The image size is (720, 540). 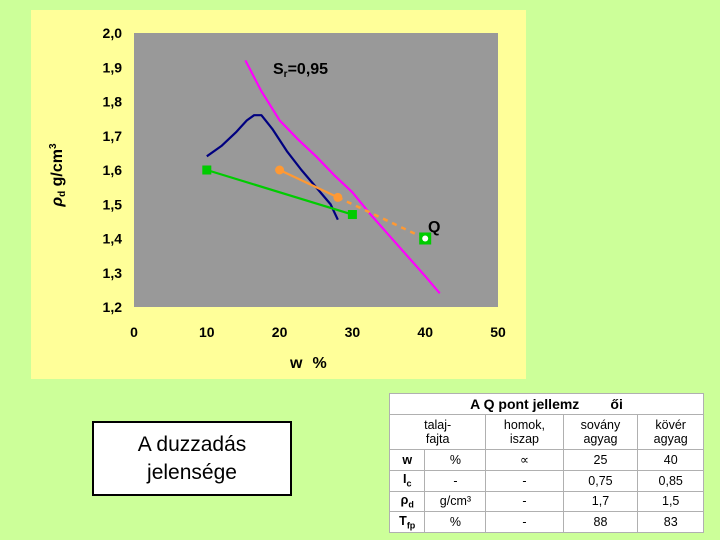 I want to click on caption-line-1: A duzzadás, so click(x=192, y=444).